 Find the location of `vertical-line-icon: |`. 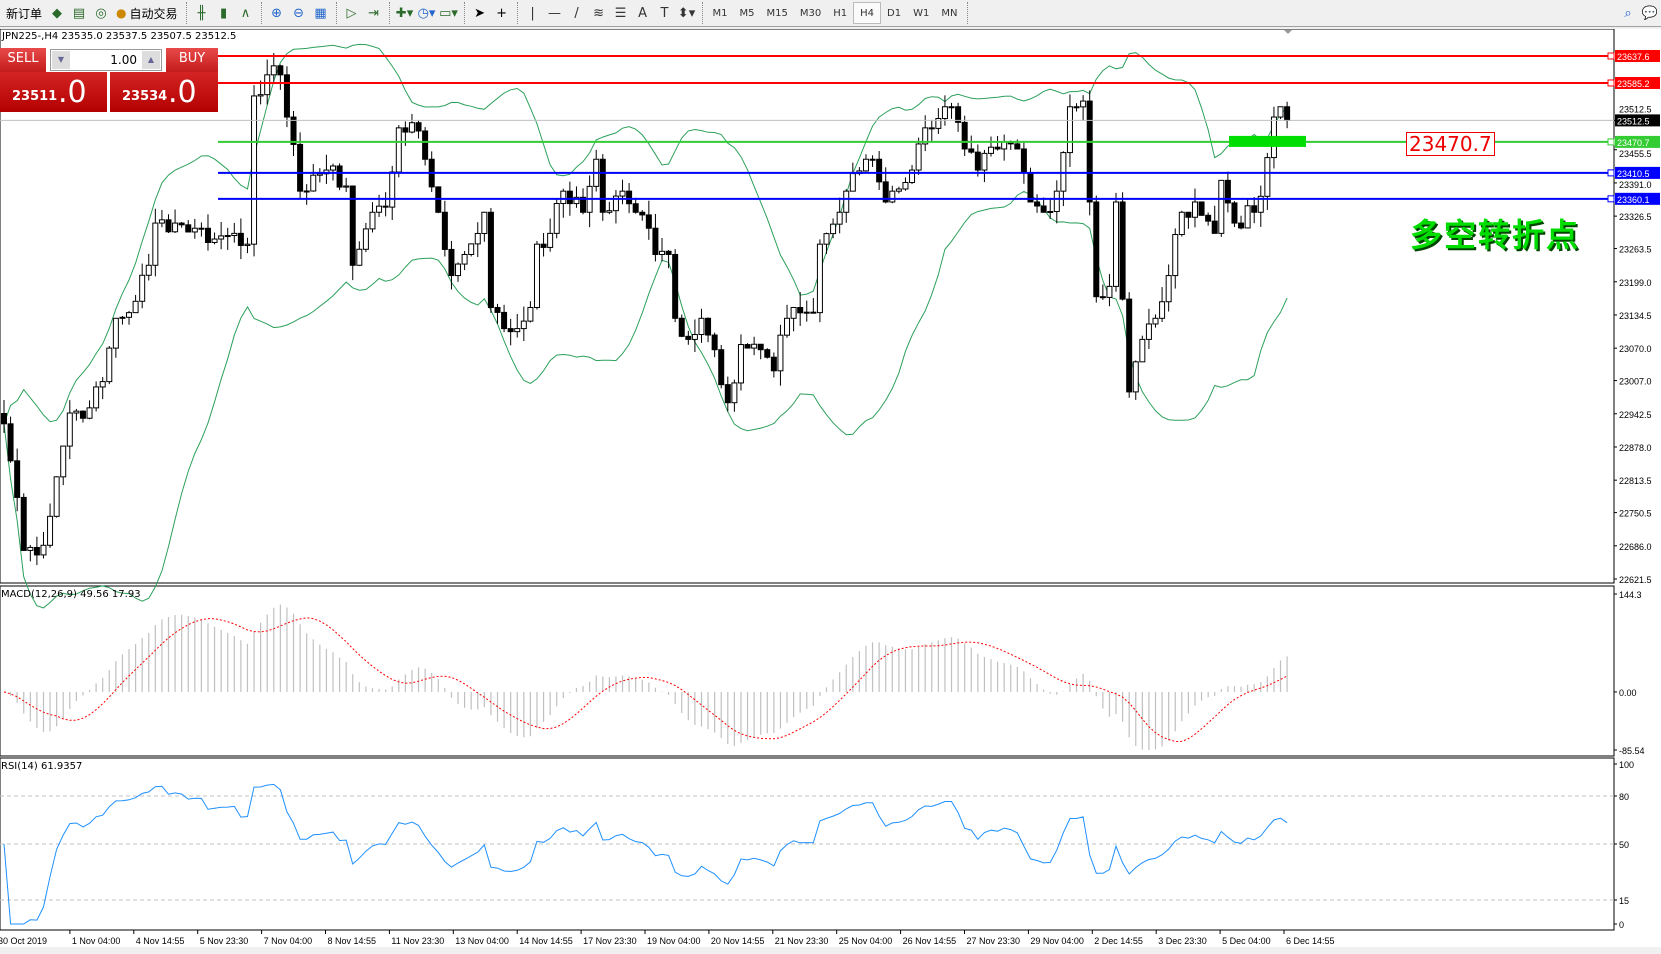

vertical-line-icon: | is located at coordinates (532, 13).